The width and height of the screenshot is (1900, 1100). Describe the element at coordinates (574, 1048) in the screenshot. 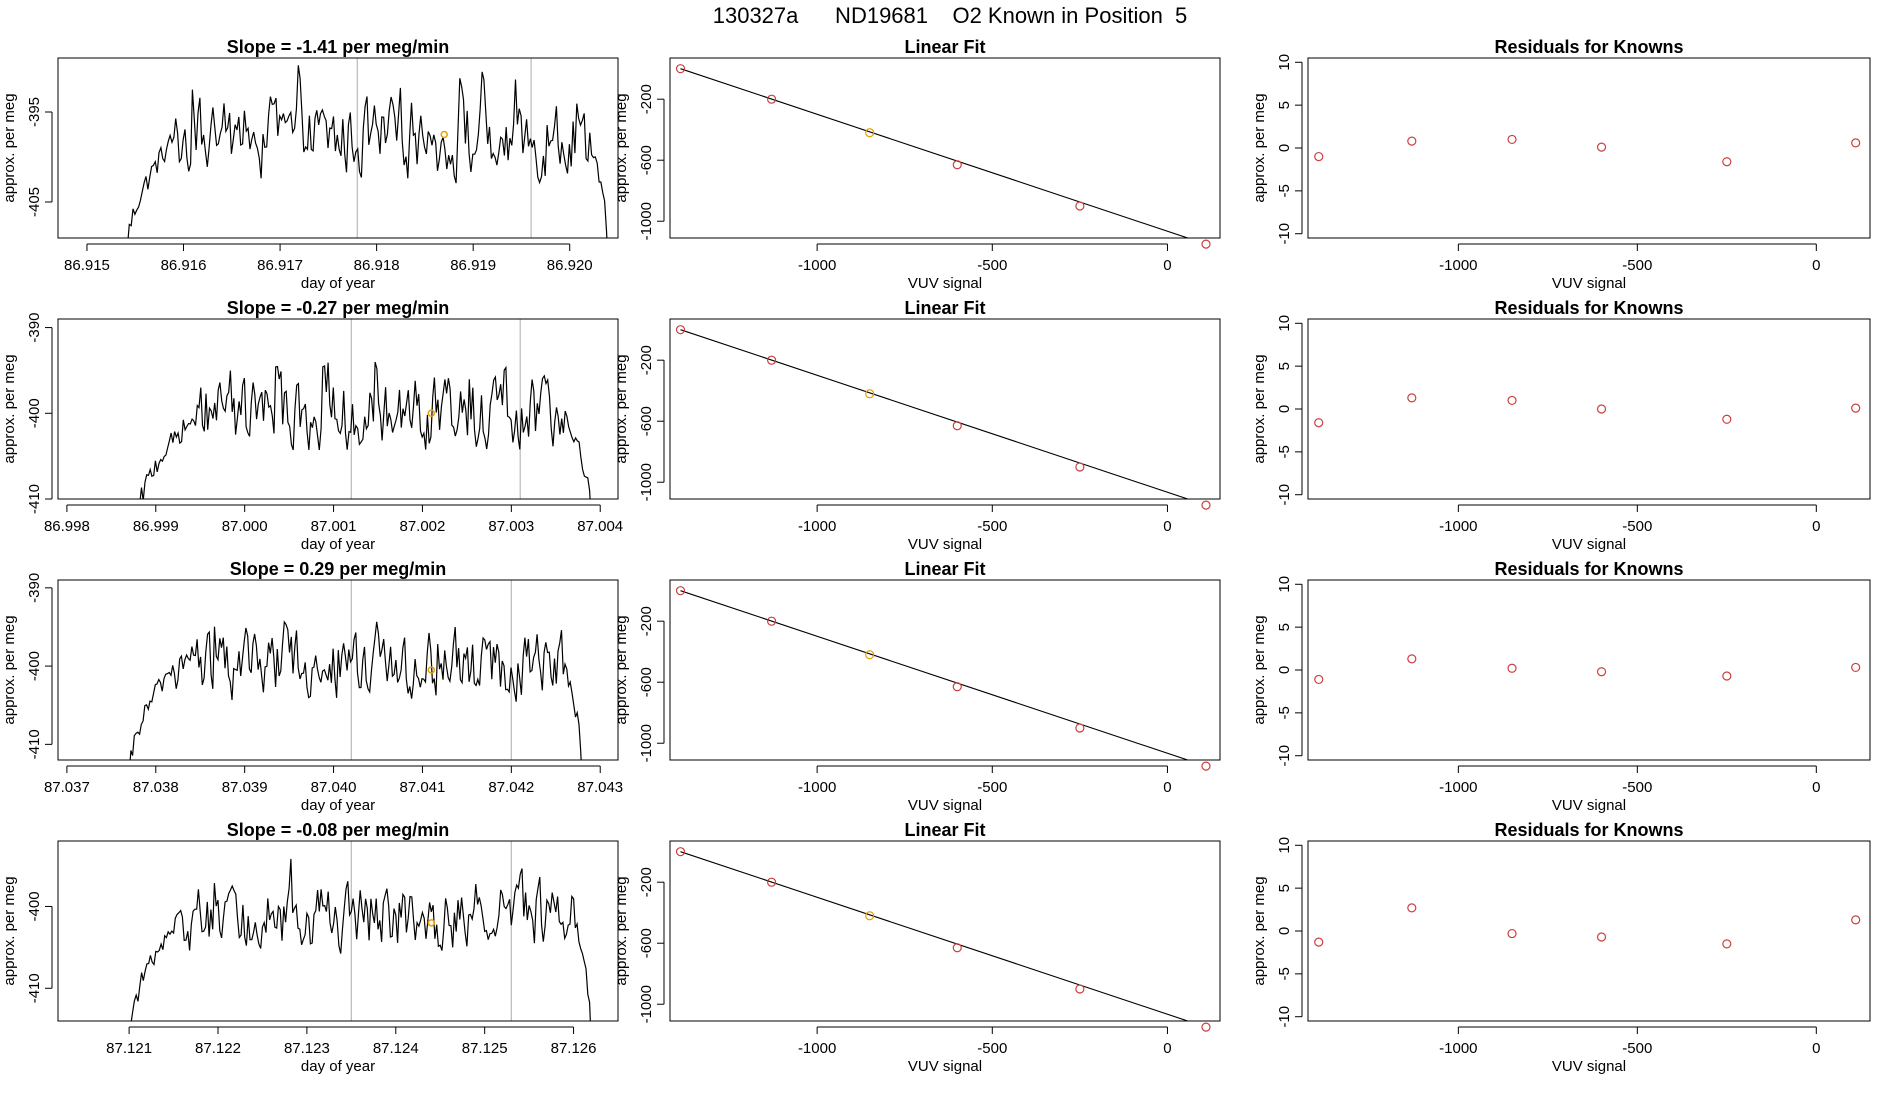

I see `x-tick-label: 87.126` at that location.